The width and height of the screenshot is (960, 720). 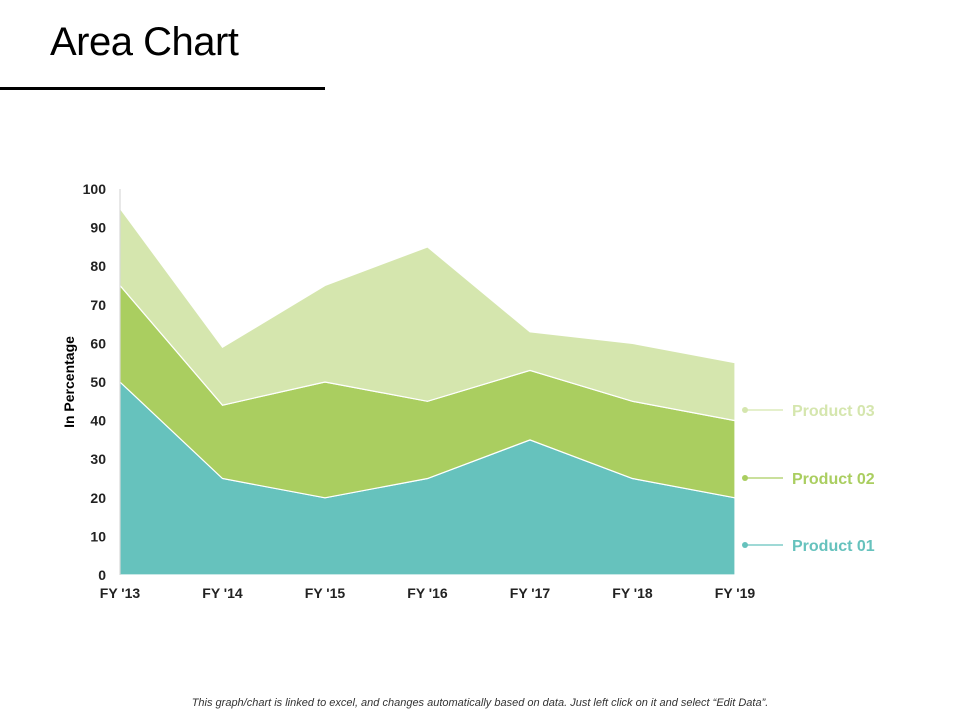 I want to click on legend-label: Product 01, so click(x=833, y=546).